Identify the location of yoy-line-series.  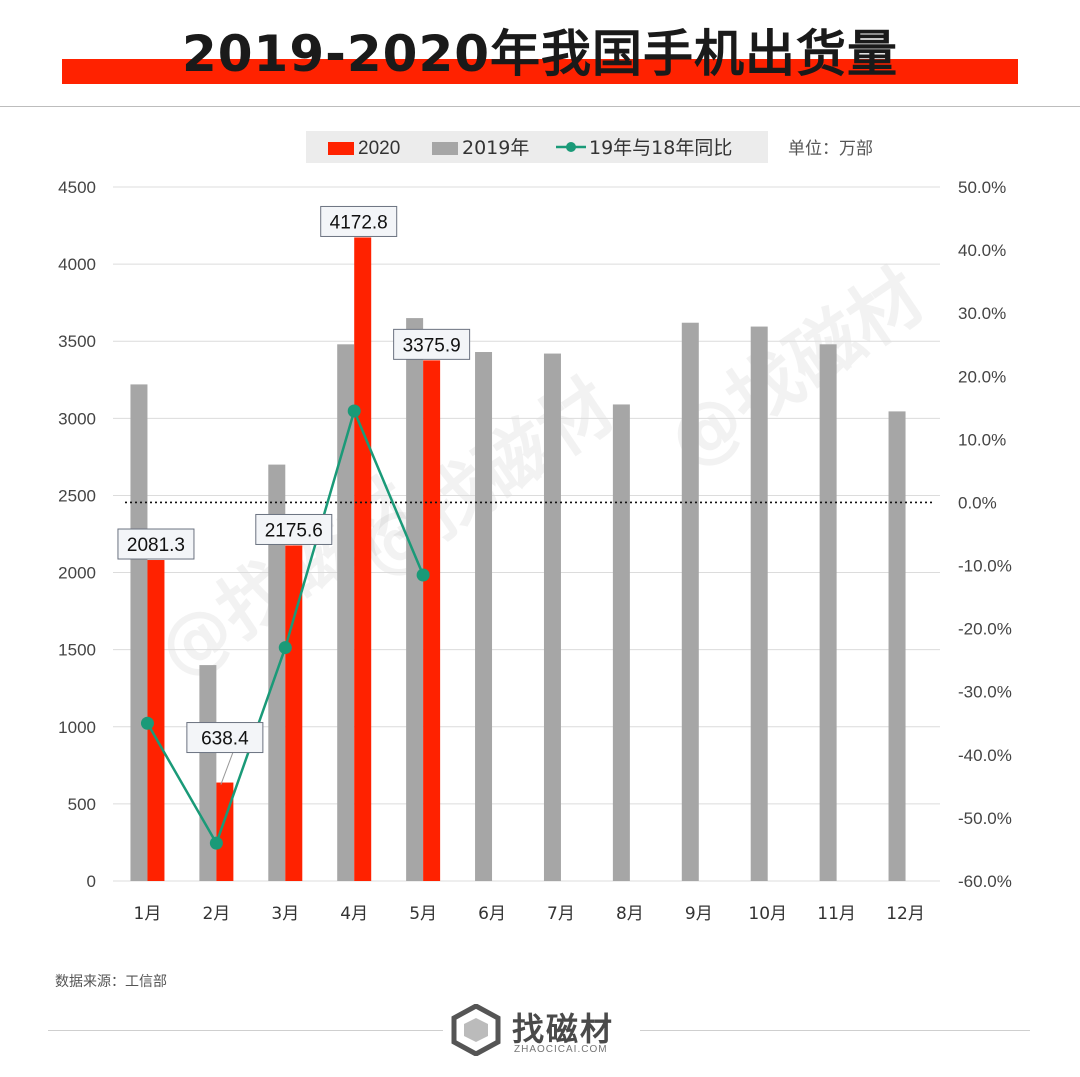
(285, 627).